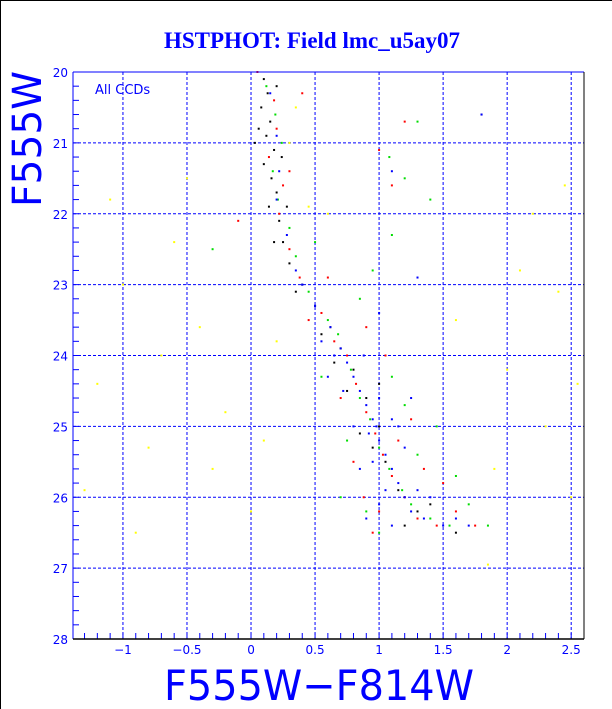 Image resolution: width=612 pixels, height=709 pixels. I want to click on x-tick-label: 2, so click(507, 650).